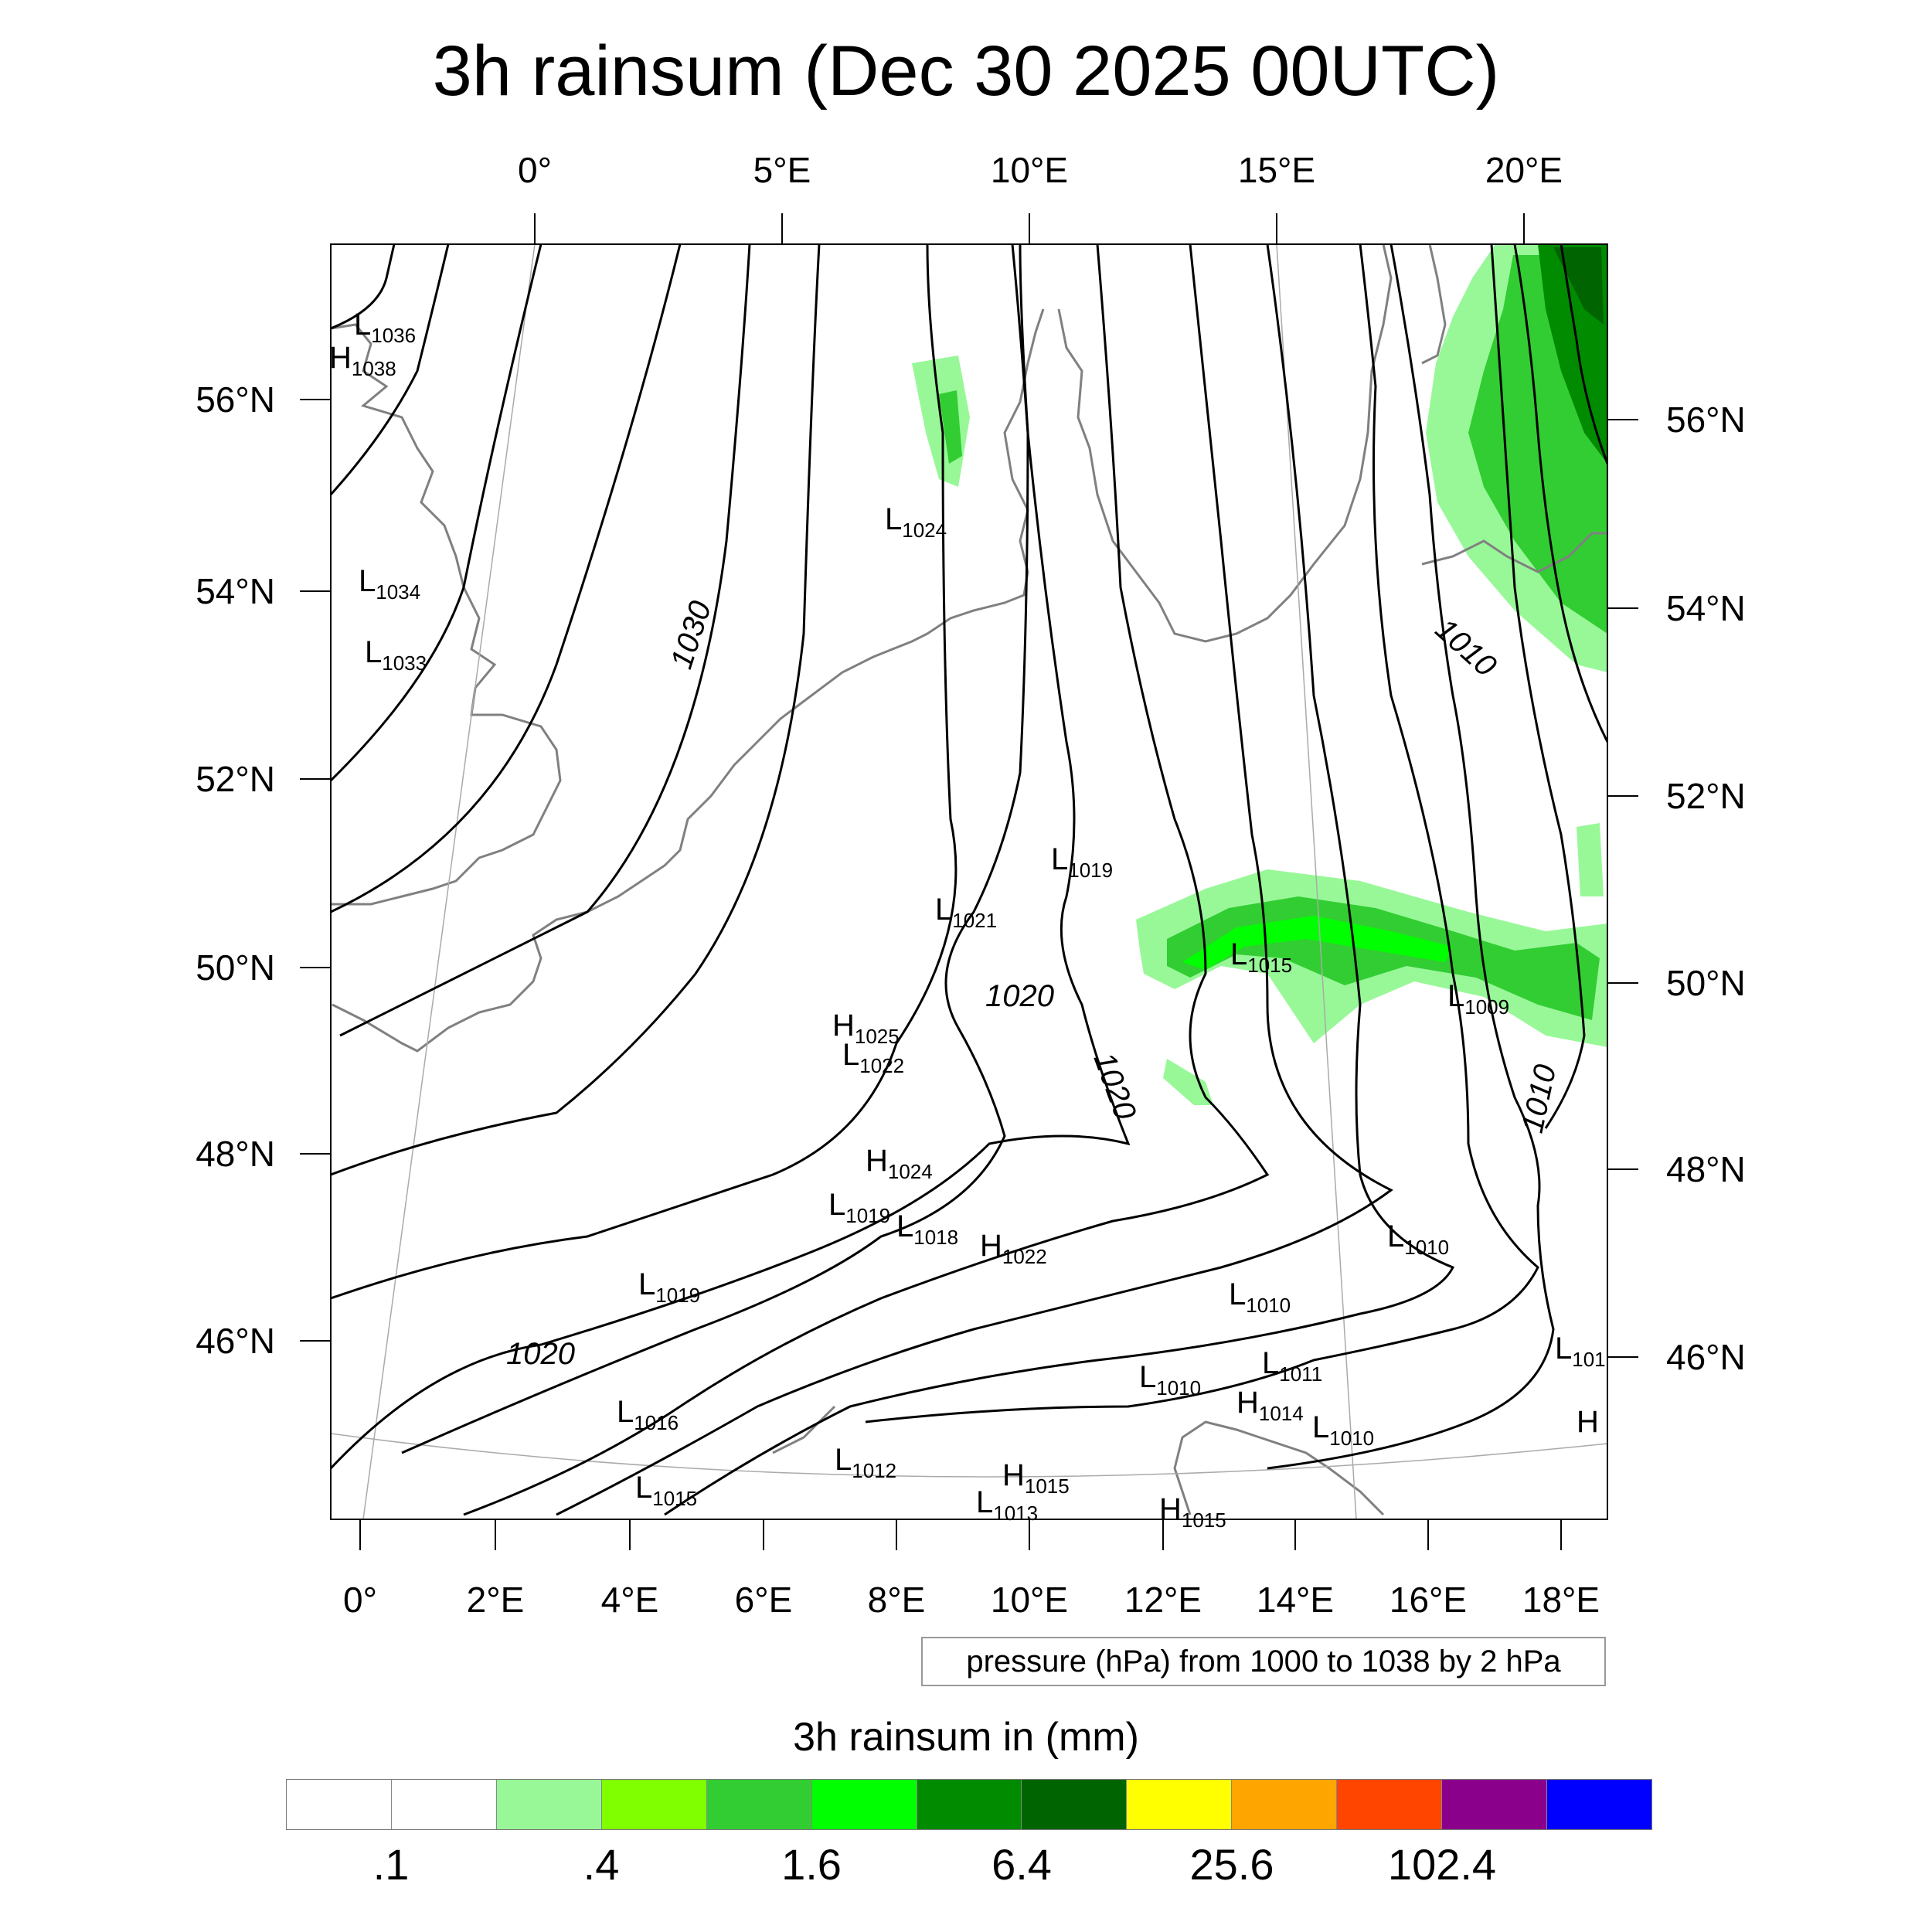 The image size is (1932, 1932). Describe the element at coordinates (1524, 170) in the screenshot. I see `top-tick-label: 20°E` at that location.